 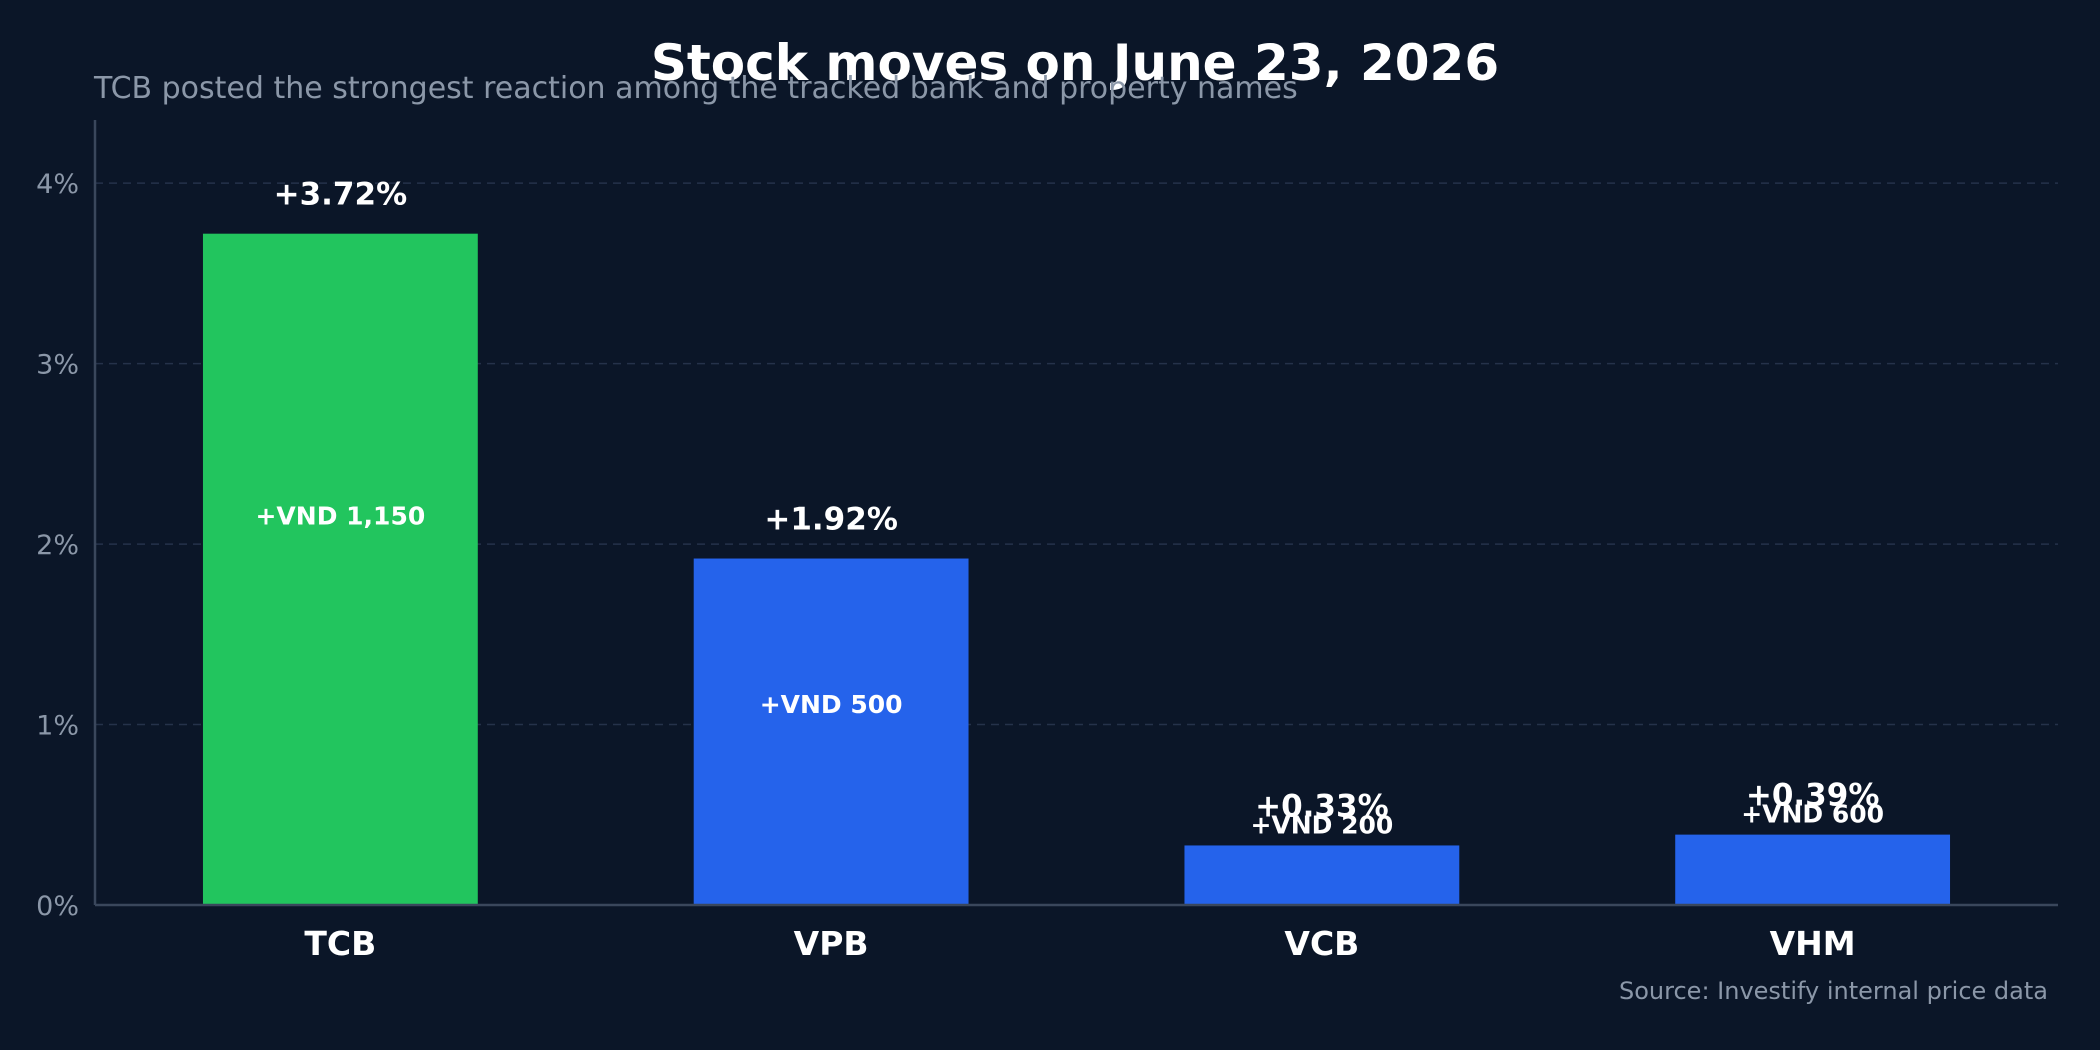 I want to click on bar-vpb, so click(x=831, y=731).